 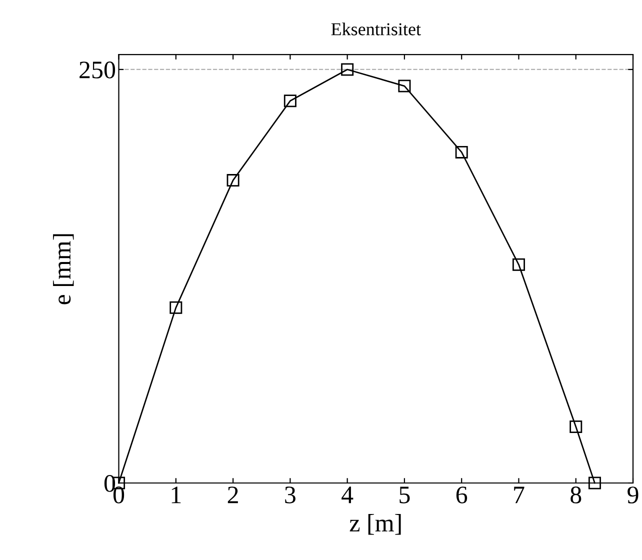 I want to click on x-tick-label: 3, so click(x=290, y=495).